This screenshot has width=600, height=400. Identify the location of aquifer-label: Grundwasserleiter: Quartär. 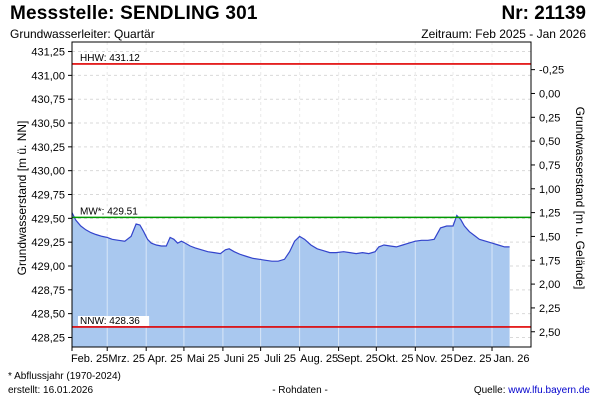
(82, 34).